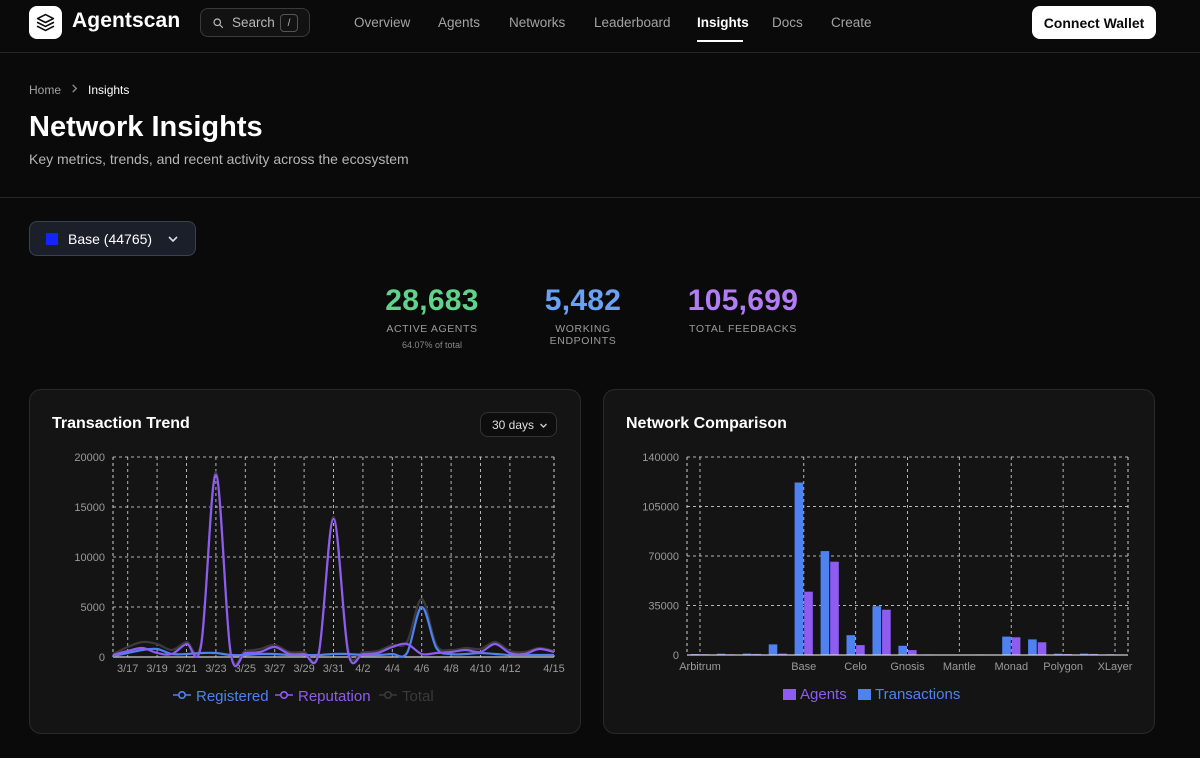  Describe the element at coordinates (382, 22) in the screenshot. I see `nav-overview: Overview` at that location.